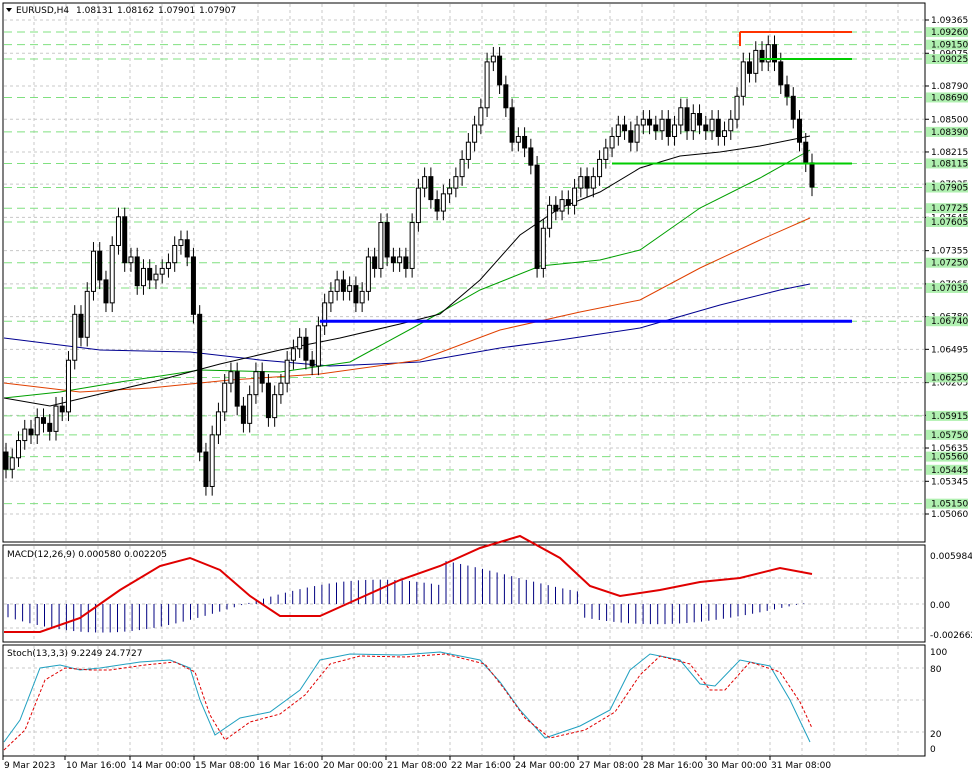 The height and width of the screenshot is (776, 972). Describe the element at coordinates (87, 555) in the screenshot. I see `macd-label: MACD(12,26,9) 0.000580 0.002205` at that location.